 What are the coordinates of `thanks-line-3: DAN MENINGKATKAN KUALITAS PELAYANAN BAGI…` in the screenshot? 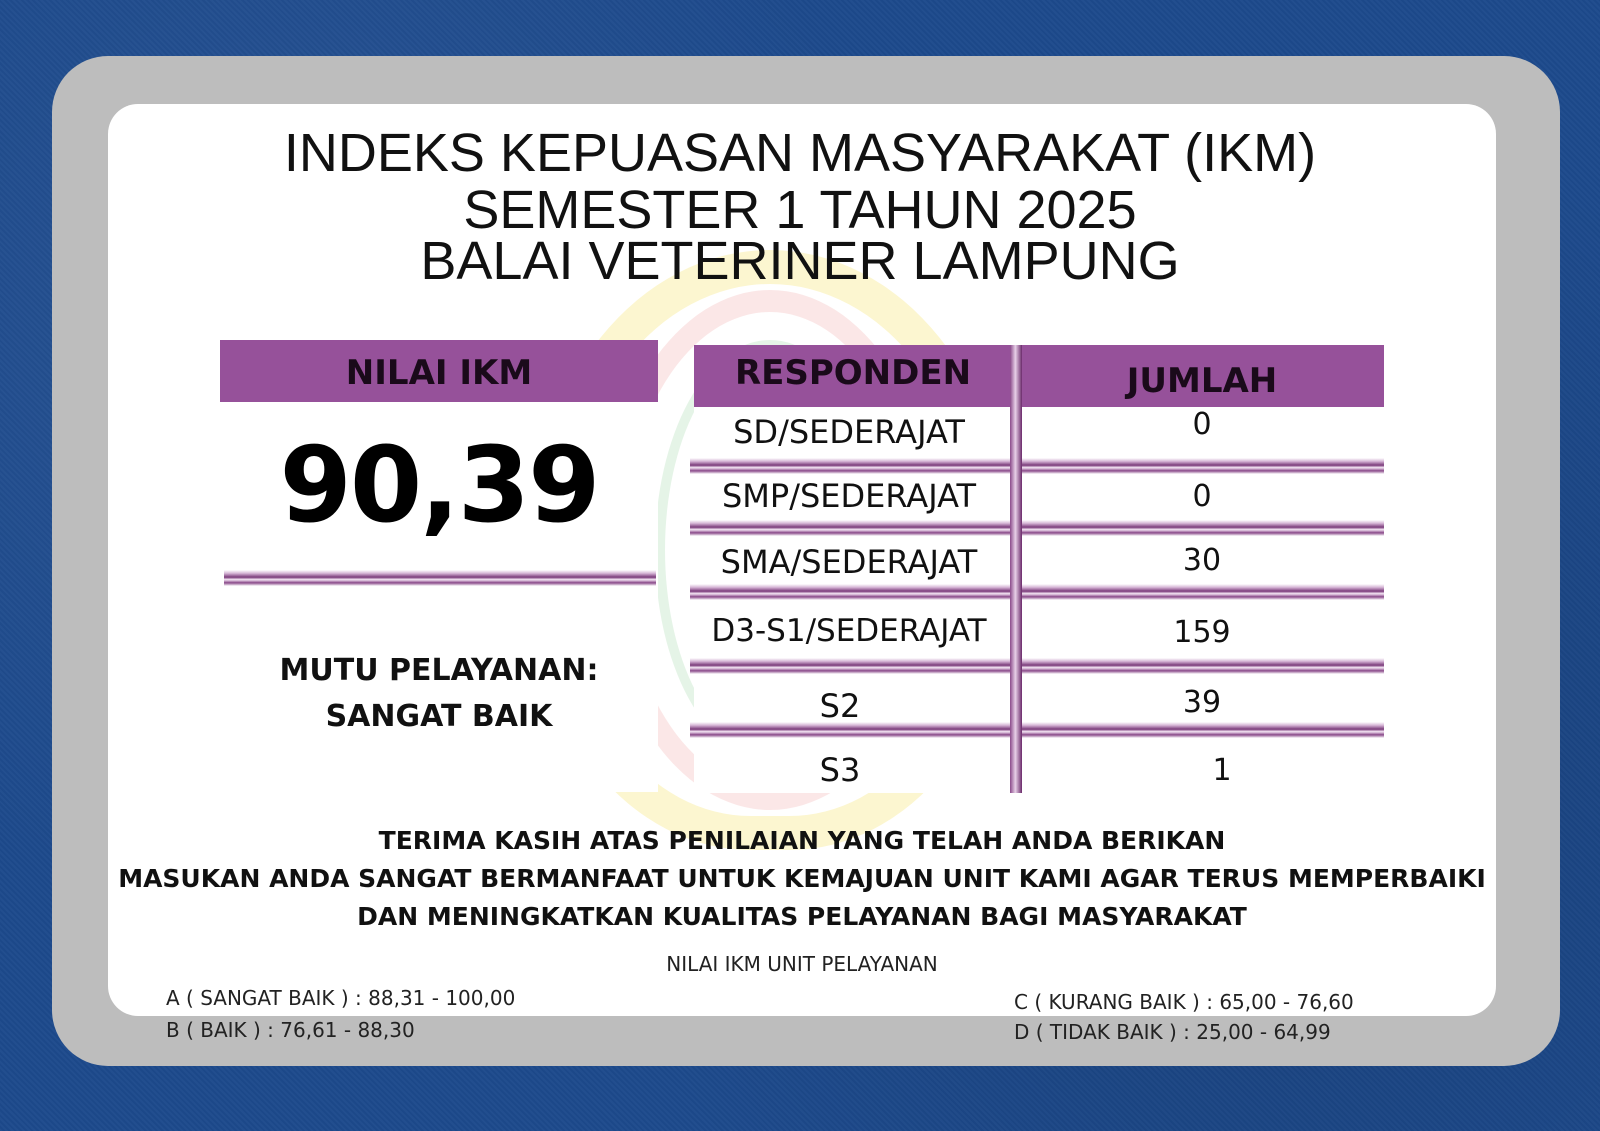 It's located at (802, 916).